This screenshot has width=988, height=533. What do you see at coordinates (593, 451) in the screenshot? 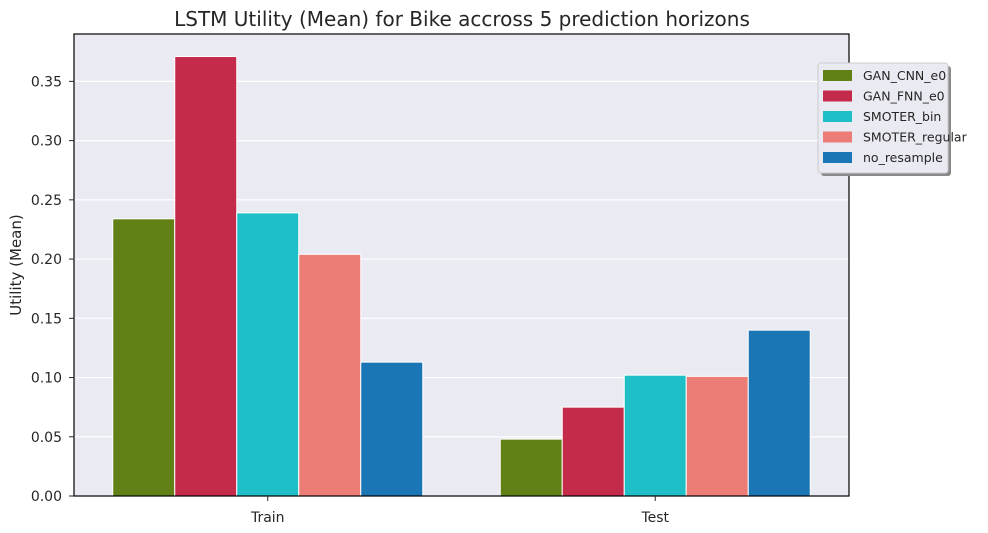
I see `bar-GAN_FNN_e0-Test` at bounding box center [593, 451].